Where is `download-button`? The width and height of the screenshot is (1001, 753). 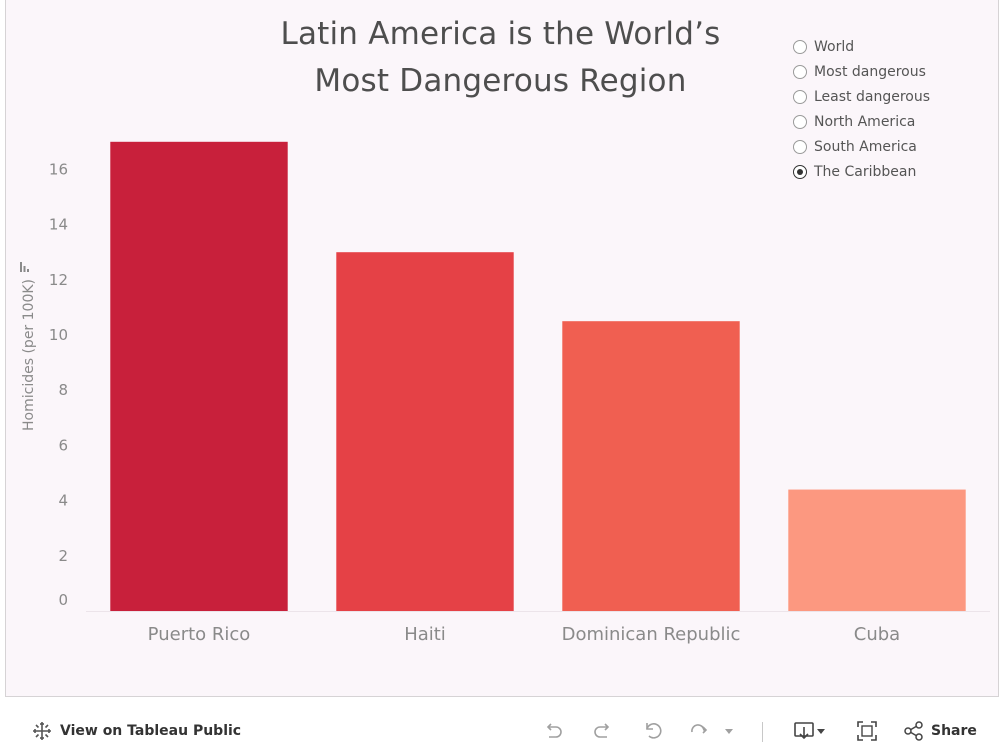 download-button is located at coordinates (810, 731).